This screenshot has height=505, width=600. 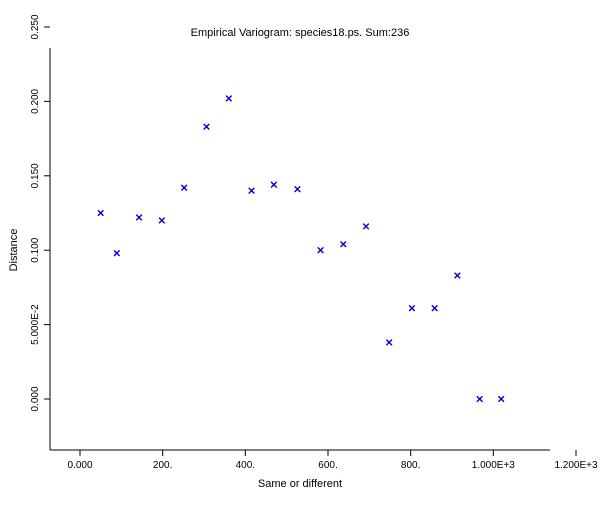 What do you see at coordinates (576, 465) in the screenshot?
I see `x-tick-label: 1.200E+3` at bounding box center [576, 465].